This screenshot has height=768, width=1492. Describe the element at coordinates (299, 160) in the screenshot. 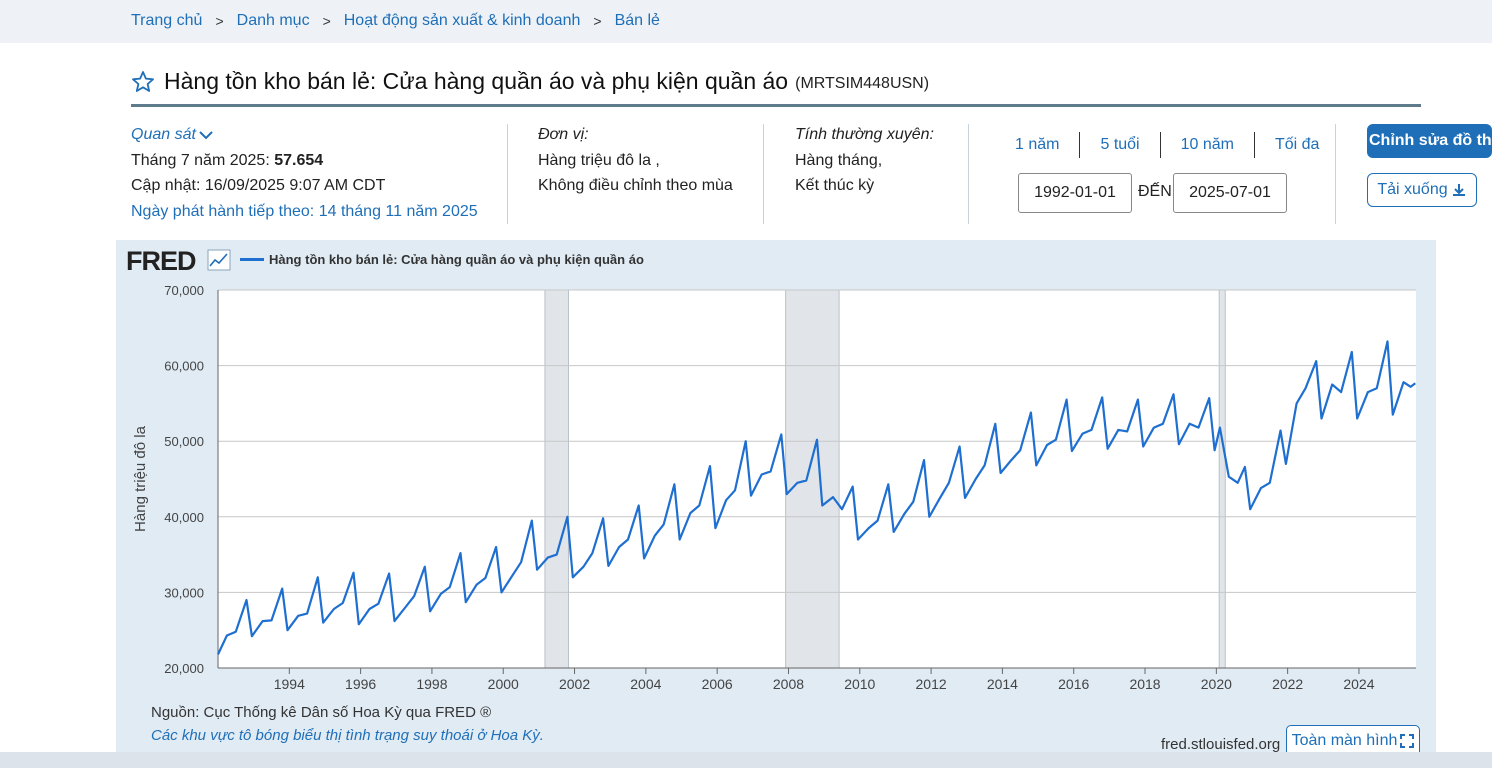

I see `observation-value: 57.654` at that location.